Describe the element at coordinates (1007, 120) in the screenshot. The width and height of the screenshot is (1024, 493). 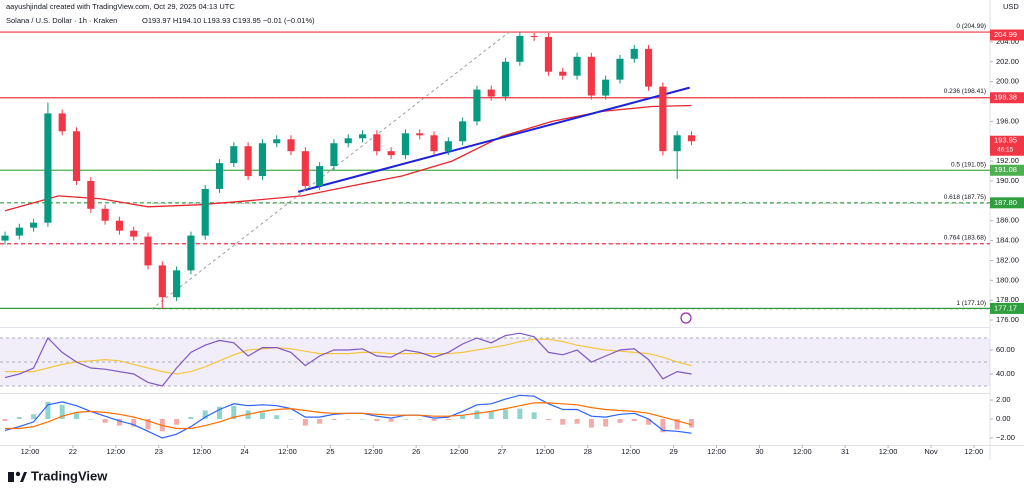
I see `y-tick-label: 196.00` at that location.